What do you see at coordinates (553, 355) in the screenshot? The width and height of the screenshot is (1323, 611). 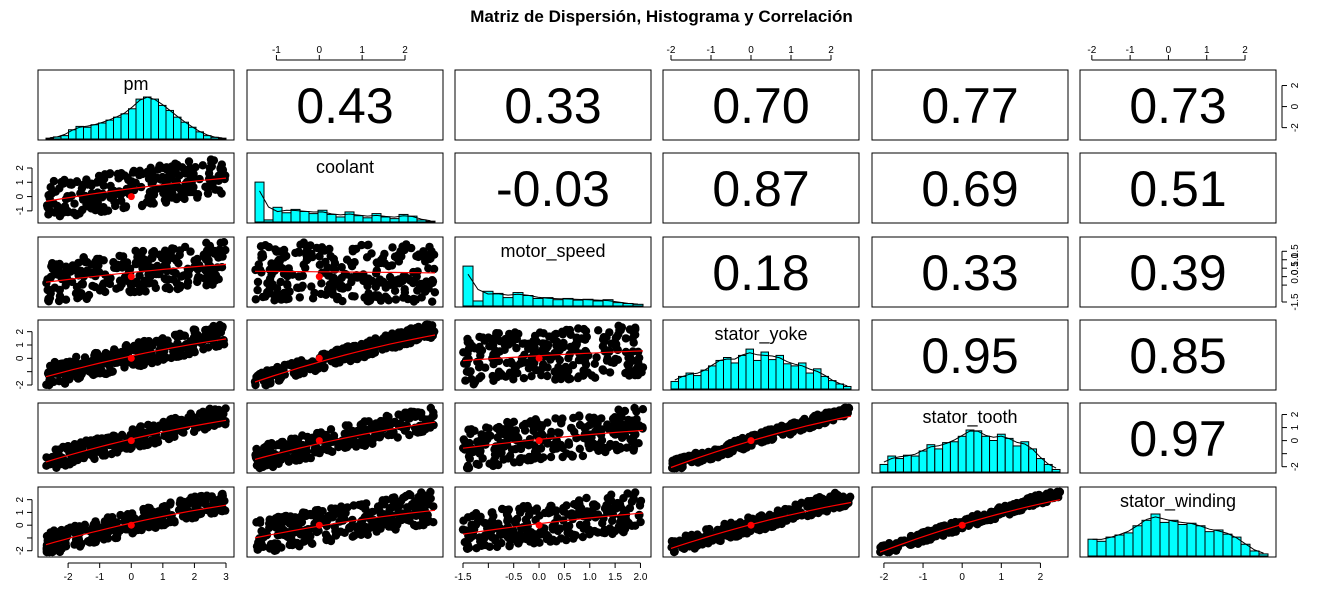 I see `panel-stator_yoke-motor_speed` at bounding box center [553, 355].